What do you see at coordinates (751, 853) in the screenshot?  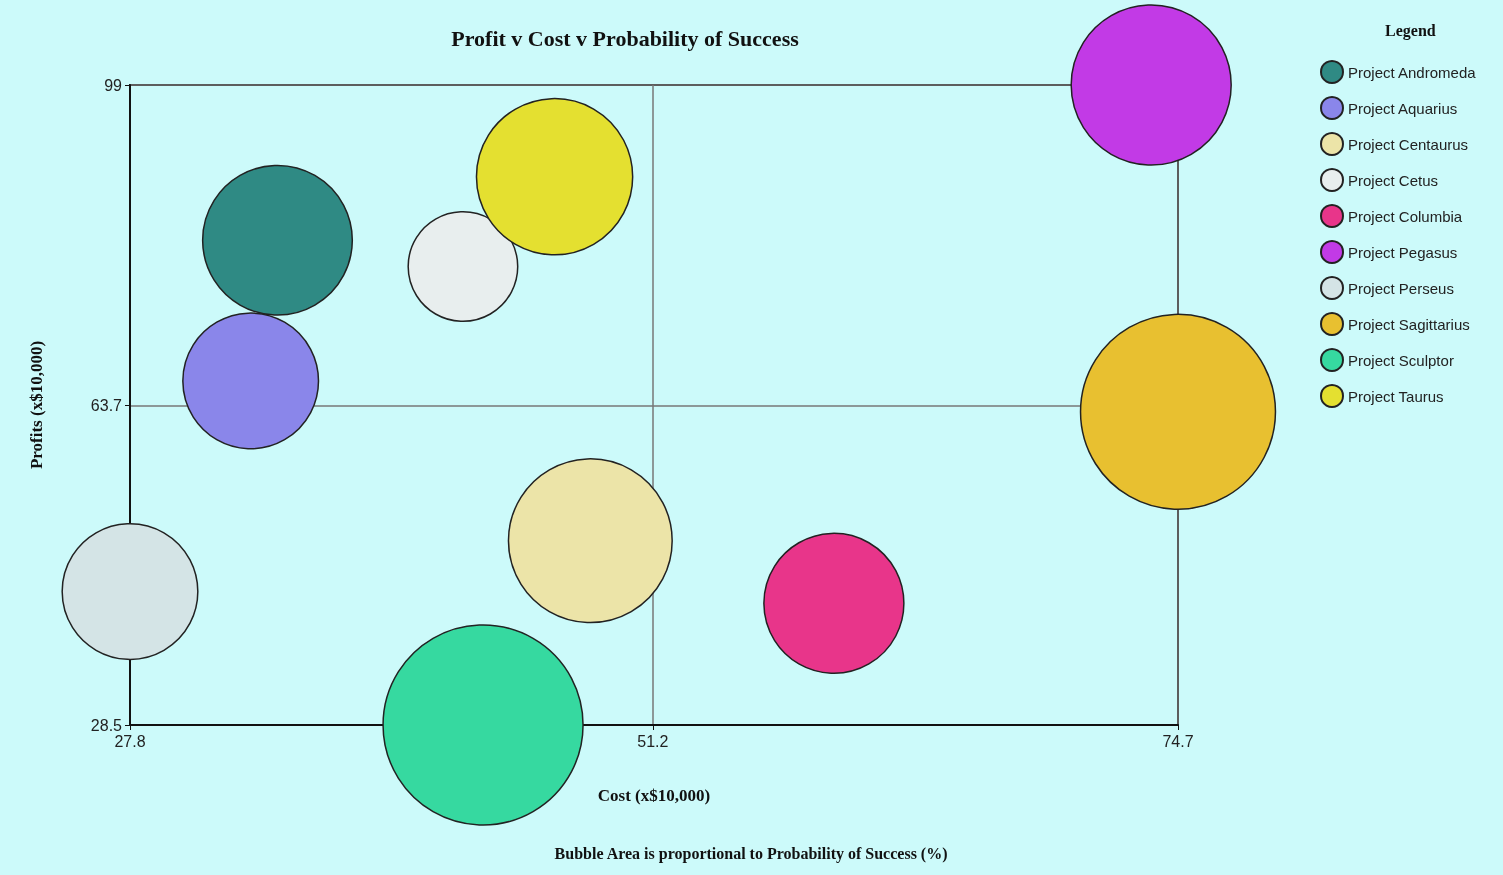 I see `text: Bubble Area is proportional to Probability of Success (%)` at bounding box center [751, 853].